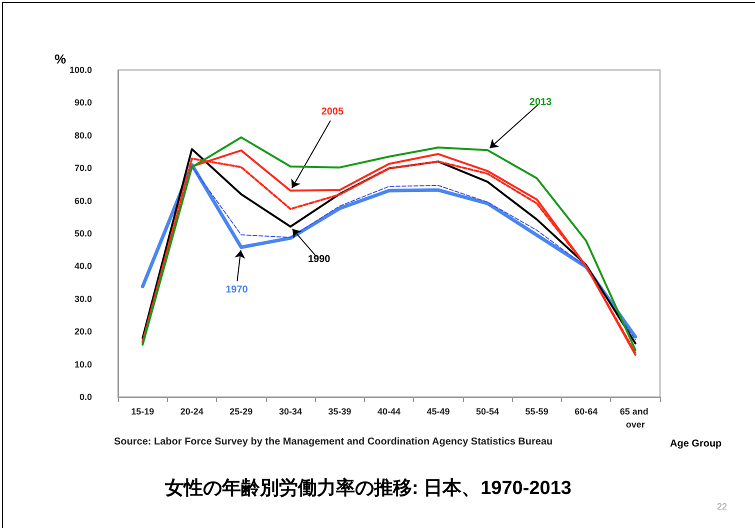 The height and width of the screenshot is (528, 755). Describe the element at coordinates (586, 411) in the screenshot. I see `x-tick-label: 60-64` at that location.